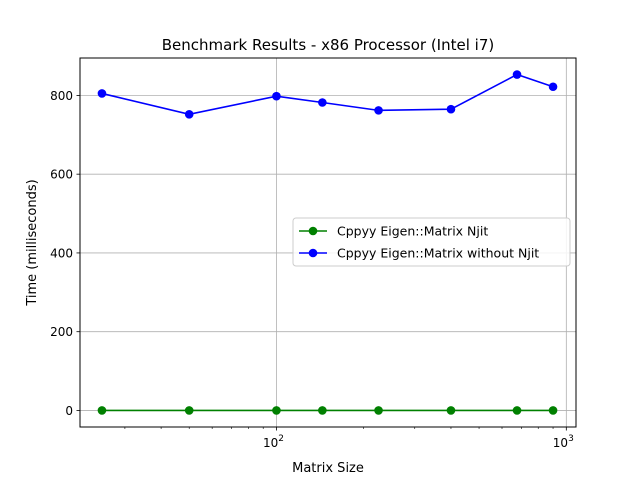  I want to click on x-tick-label: 10³, so click(563, 442).